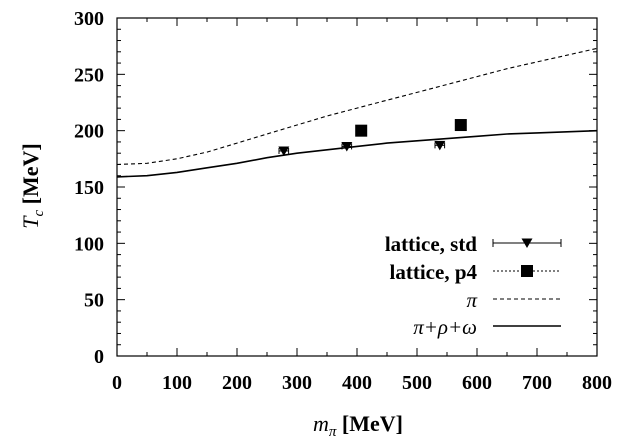 This screenshot has width=621, height=439. Describe the element at coordinates (527, 271) in the screenshot. I see `legend-sample-lattice-p4-marker` at that location.